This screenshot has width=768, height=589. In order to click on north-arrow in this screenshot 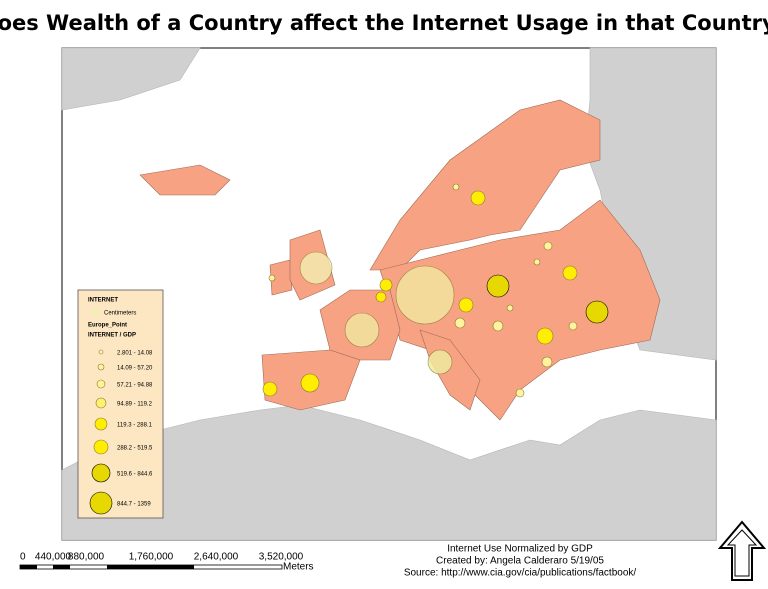, I will do `click(742, 550)`.